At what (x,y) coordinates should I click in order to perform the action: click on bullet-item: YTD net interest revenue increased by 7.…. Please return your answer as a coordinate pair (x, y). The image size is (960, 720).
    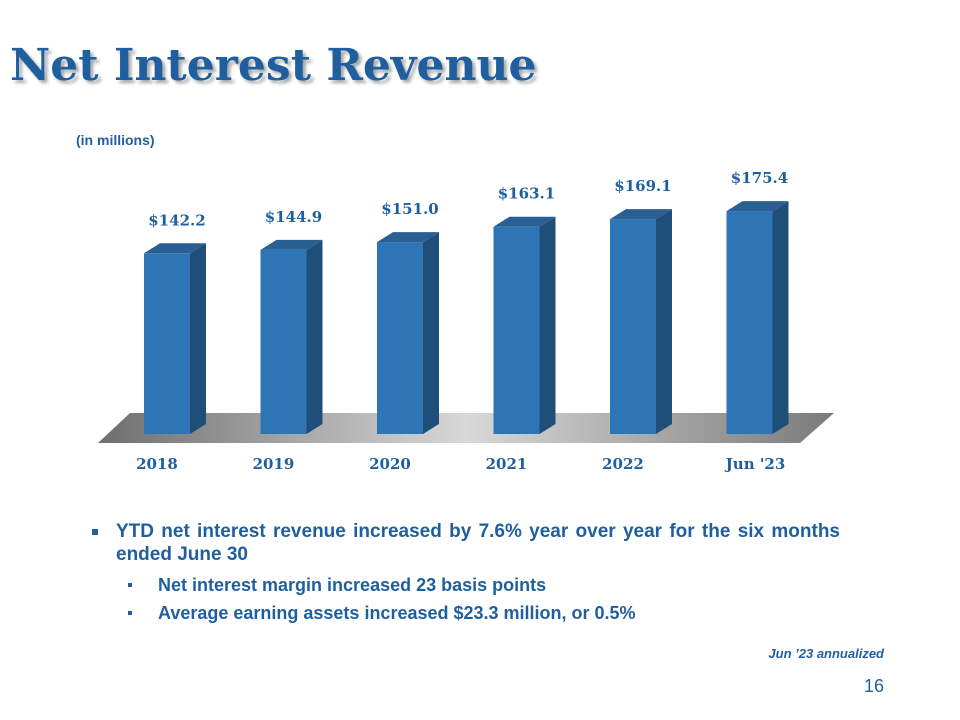
    Looking at the image, I should click on (465, 543).